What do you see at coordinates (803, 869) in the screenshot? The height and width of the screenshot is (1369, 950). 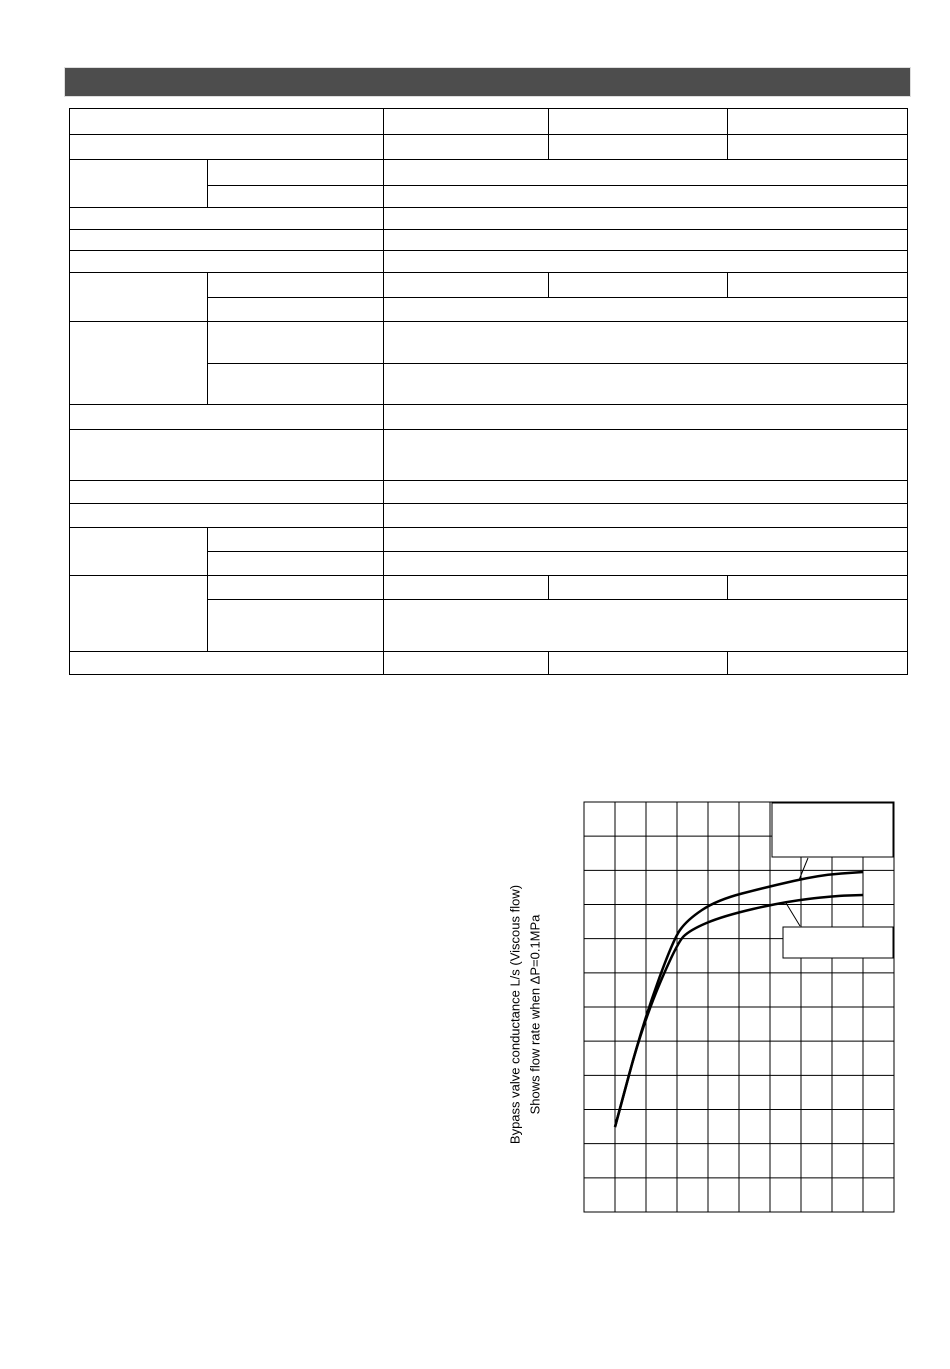 I see `callout-leader-upper` at bounding box center [803, 869].